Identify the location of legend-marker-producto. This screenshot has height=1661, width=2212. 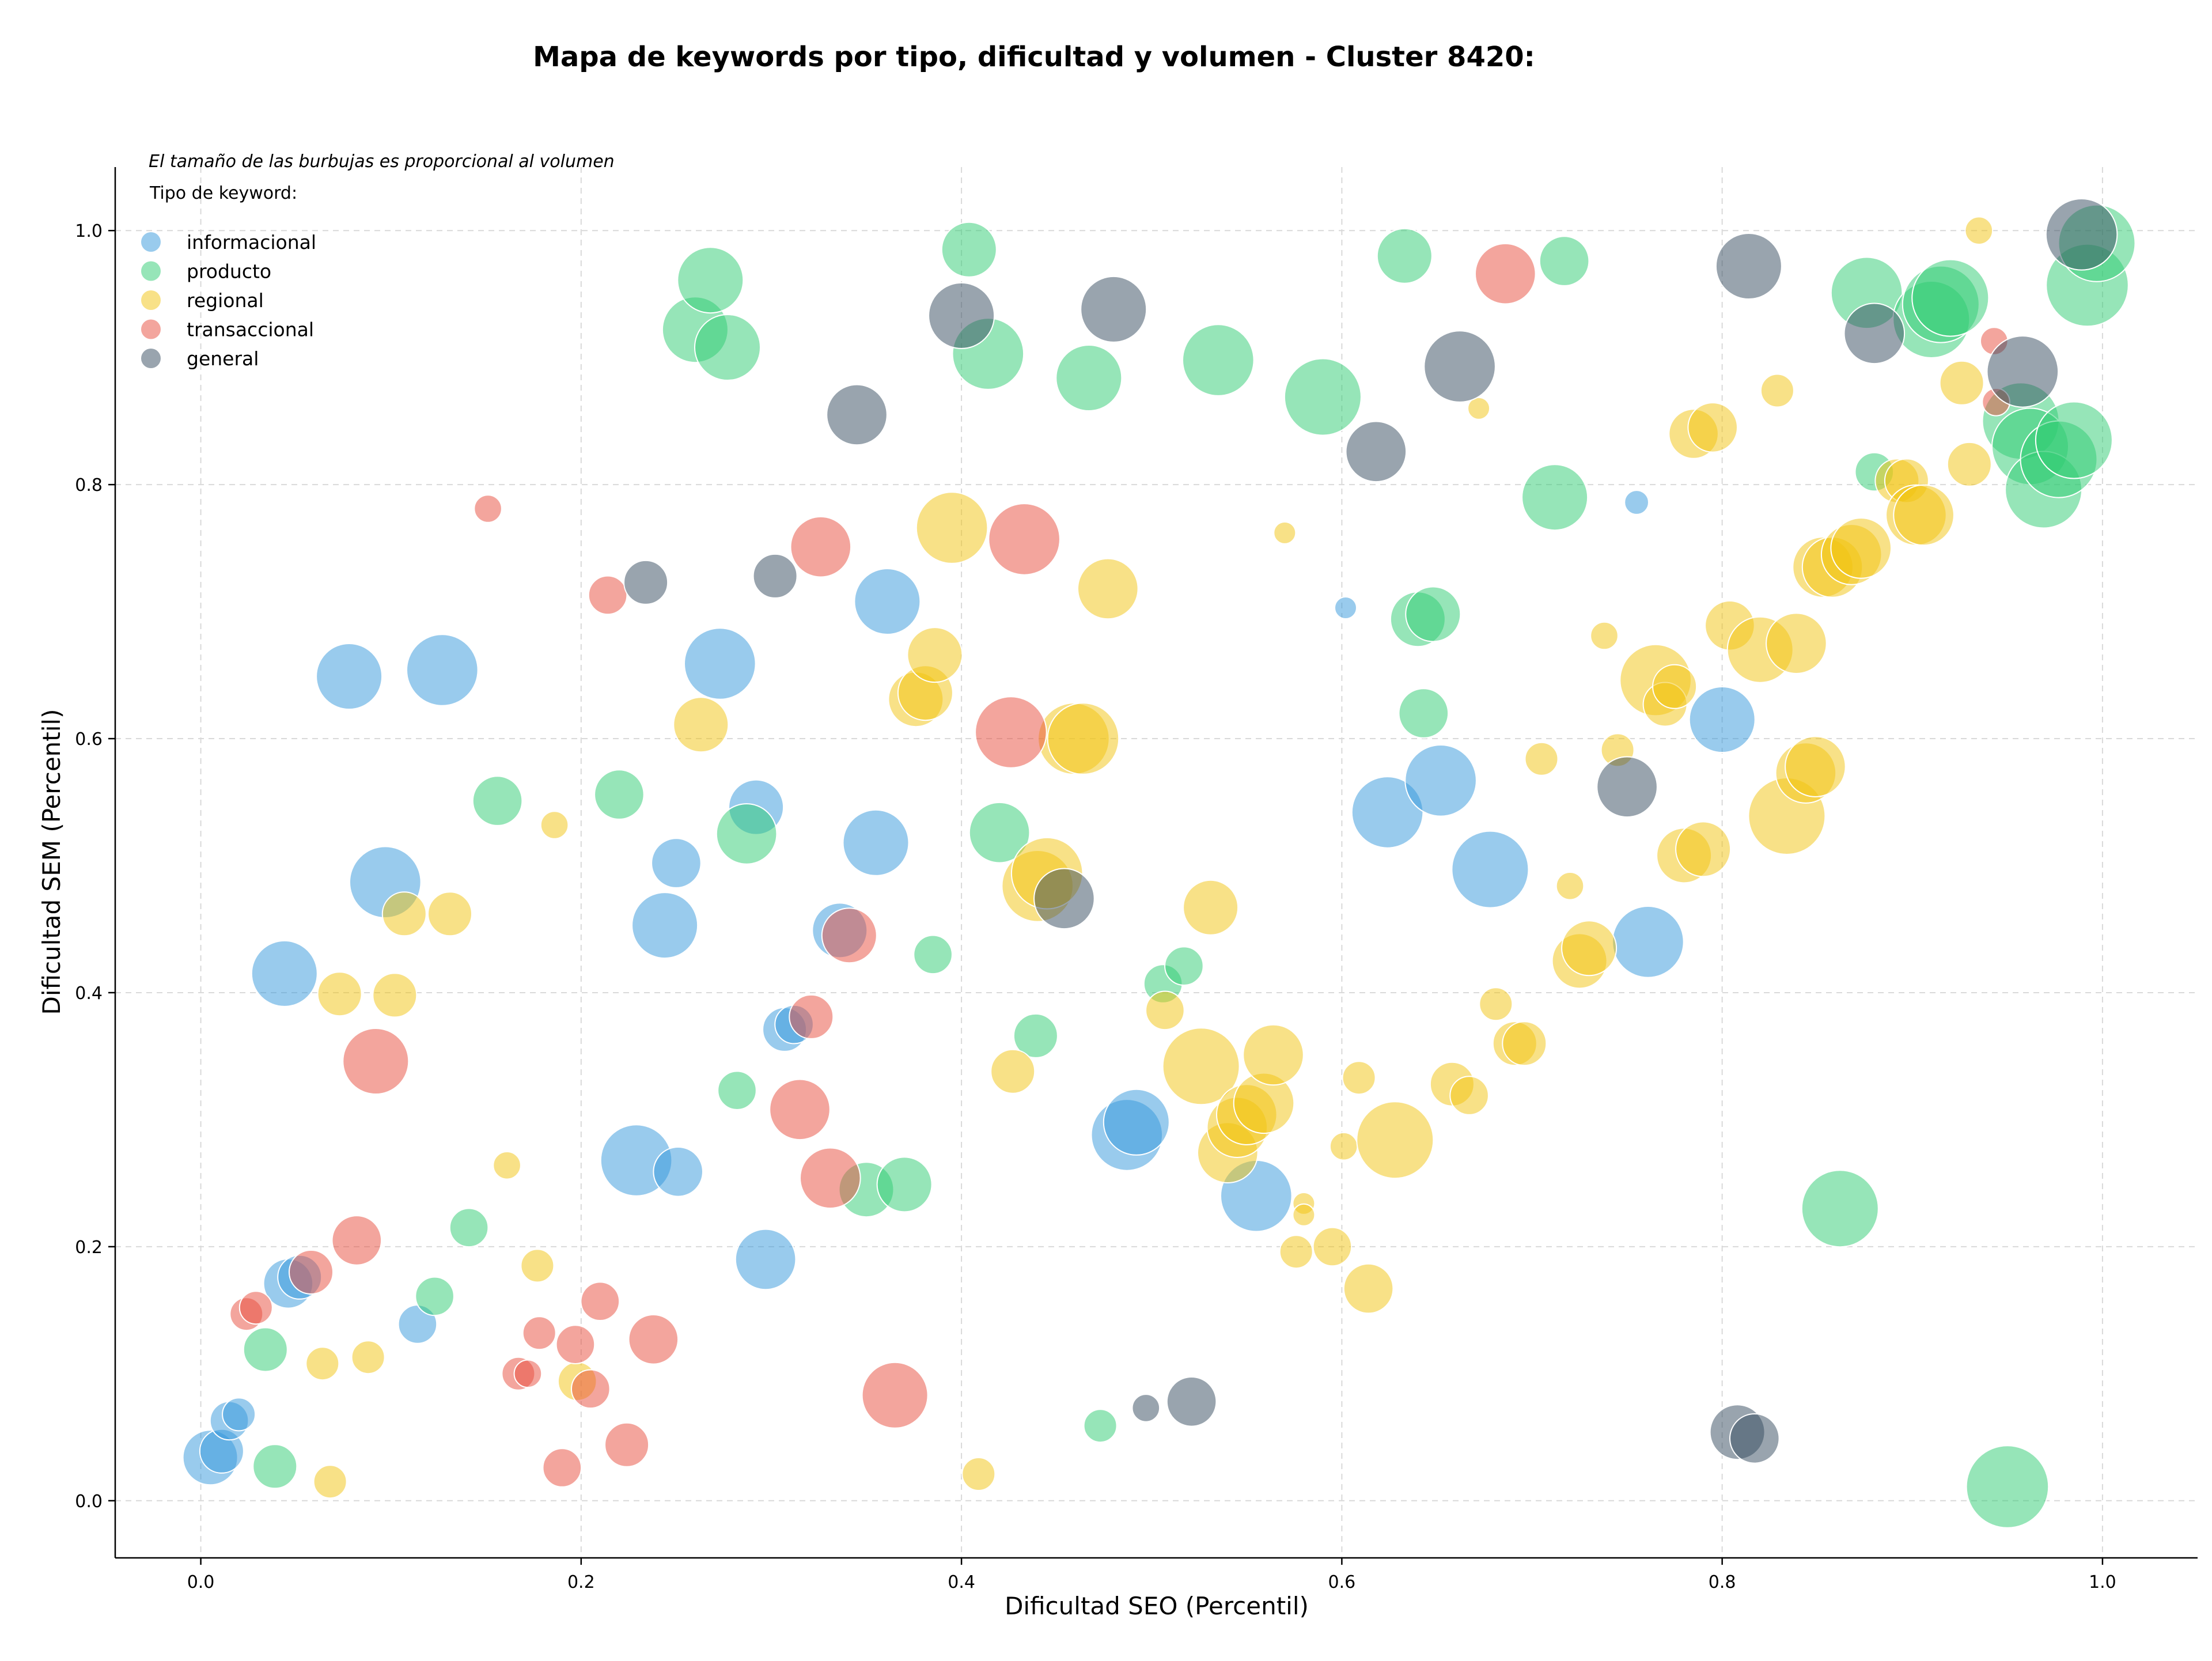
(151, 271).